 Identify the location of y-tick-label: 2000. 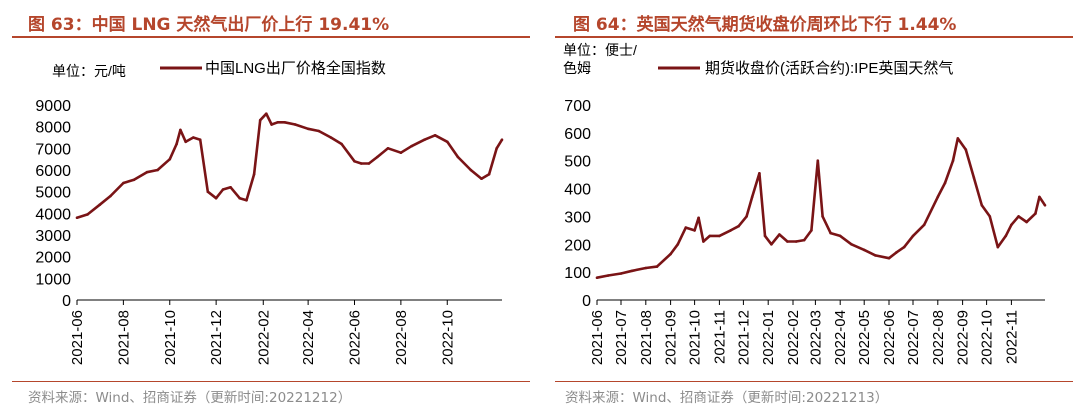
(53, 258).